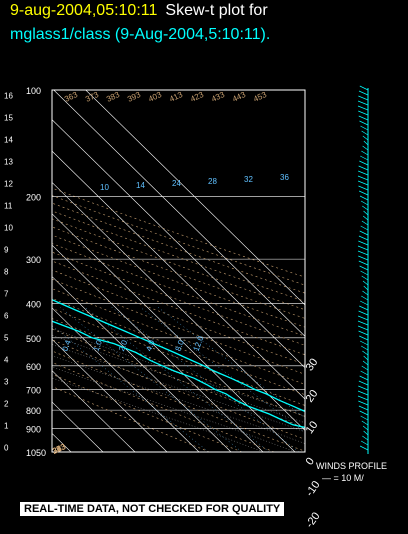  I want to click on height-km-label: 6, so click(6, 316).